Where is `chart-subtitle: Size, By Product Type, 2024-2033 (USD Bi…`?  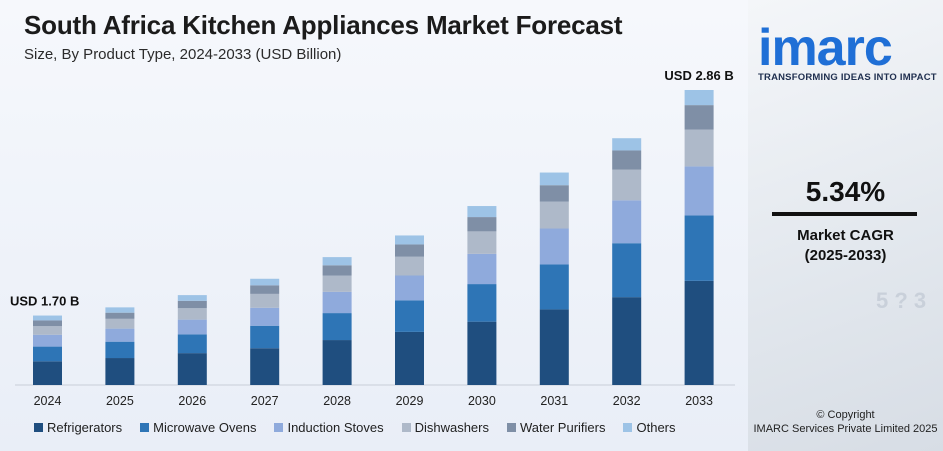
chart-subtitle: Size, By Product Type, 2024-2033 (USD Bi… is located at coordinates (183, 54).